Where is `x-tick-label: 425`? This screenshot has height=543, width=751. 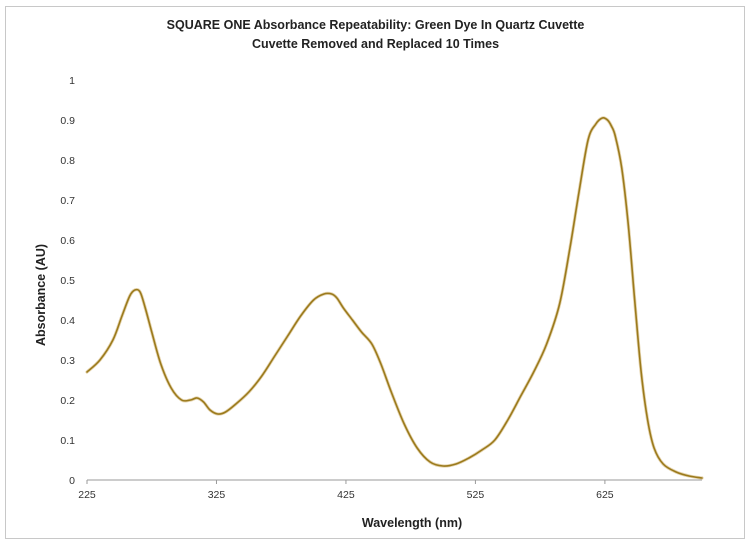 x-tick-label: 425 is located at coordinates (346, 495).